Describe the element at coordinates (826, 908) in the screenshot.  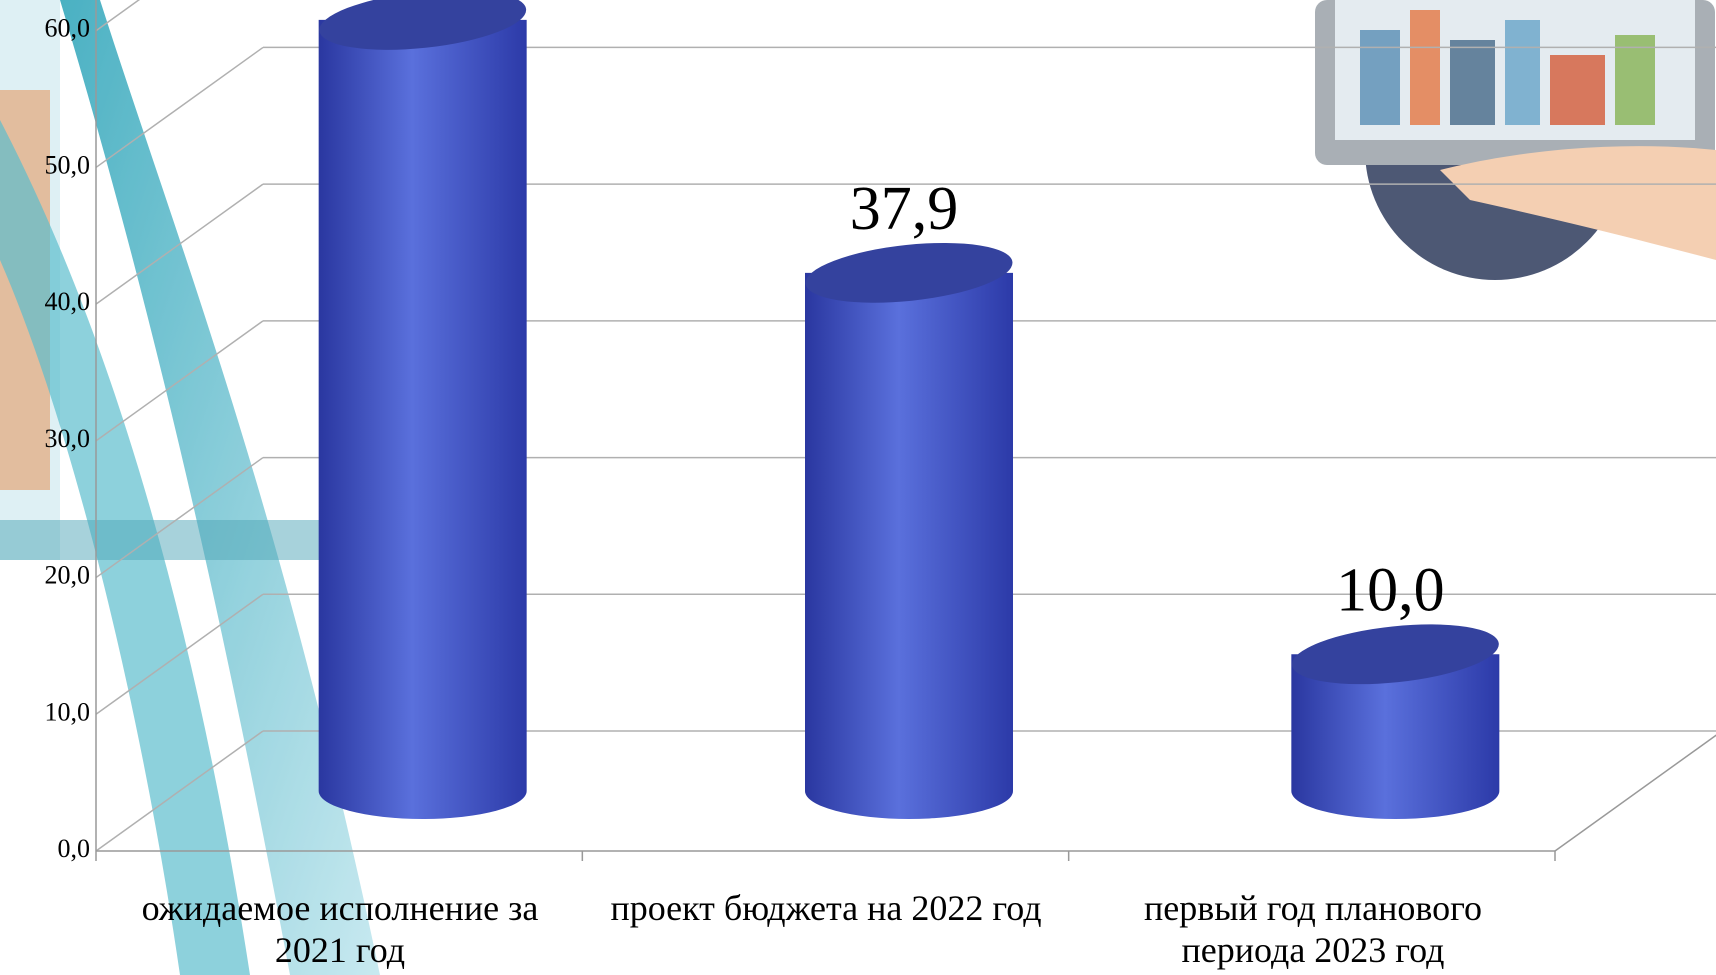
I see `x-tick-label: проект бюджета на 2022 год` at that location.